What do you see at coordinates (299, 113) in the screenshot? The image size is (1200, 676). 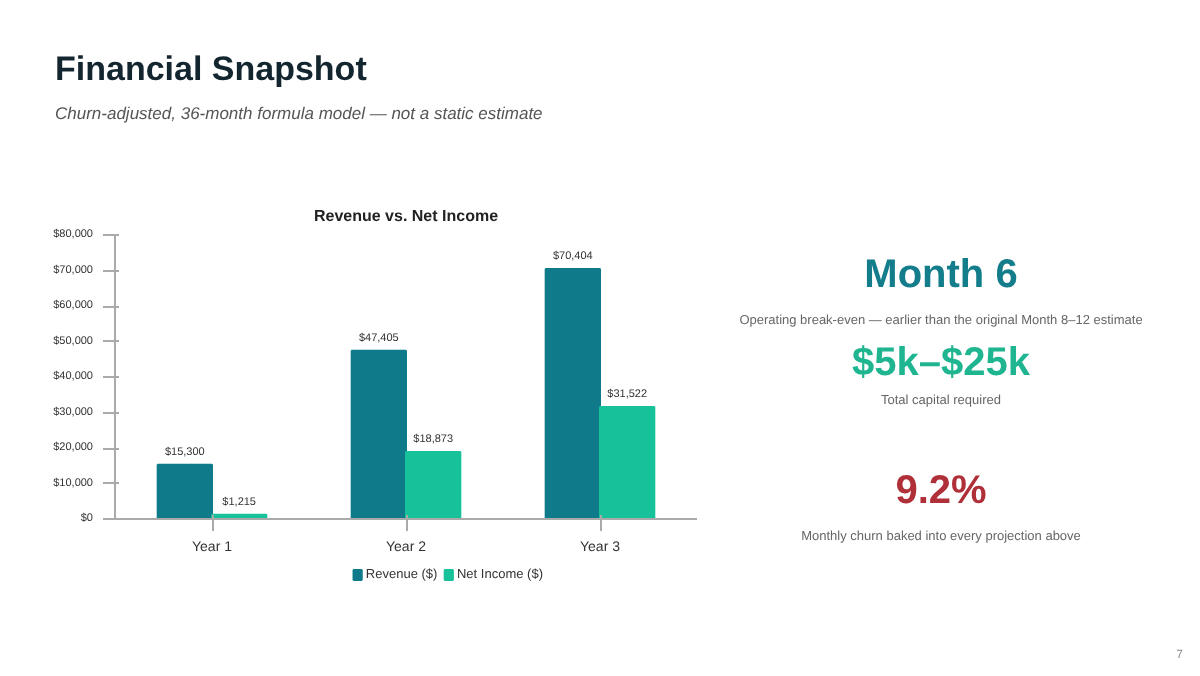 I see `text: Churn-adjusted, 36-month formula model — not a static estimate` at bounding box center [299, 113].